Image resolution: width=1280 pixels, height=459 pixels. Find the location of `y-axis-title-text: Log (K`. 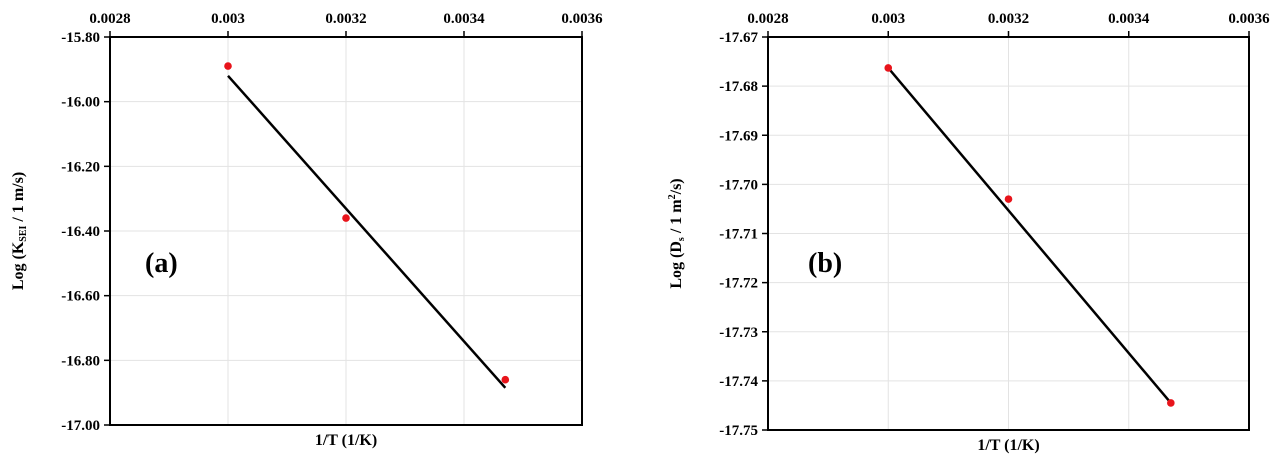

y-axis-title-text: Log (K is located at coordinates (18, 265).